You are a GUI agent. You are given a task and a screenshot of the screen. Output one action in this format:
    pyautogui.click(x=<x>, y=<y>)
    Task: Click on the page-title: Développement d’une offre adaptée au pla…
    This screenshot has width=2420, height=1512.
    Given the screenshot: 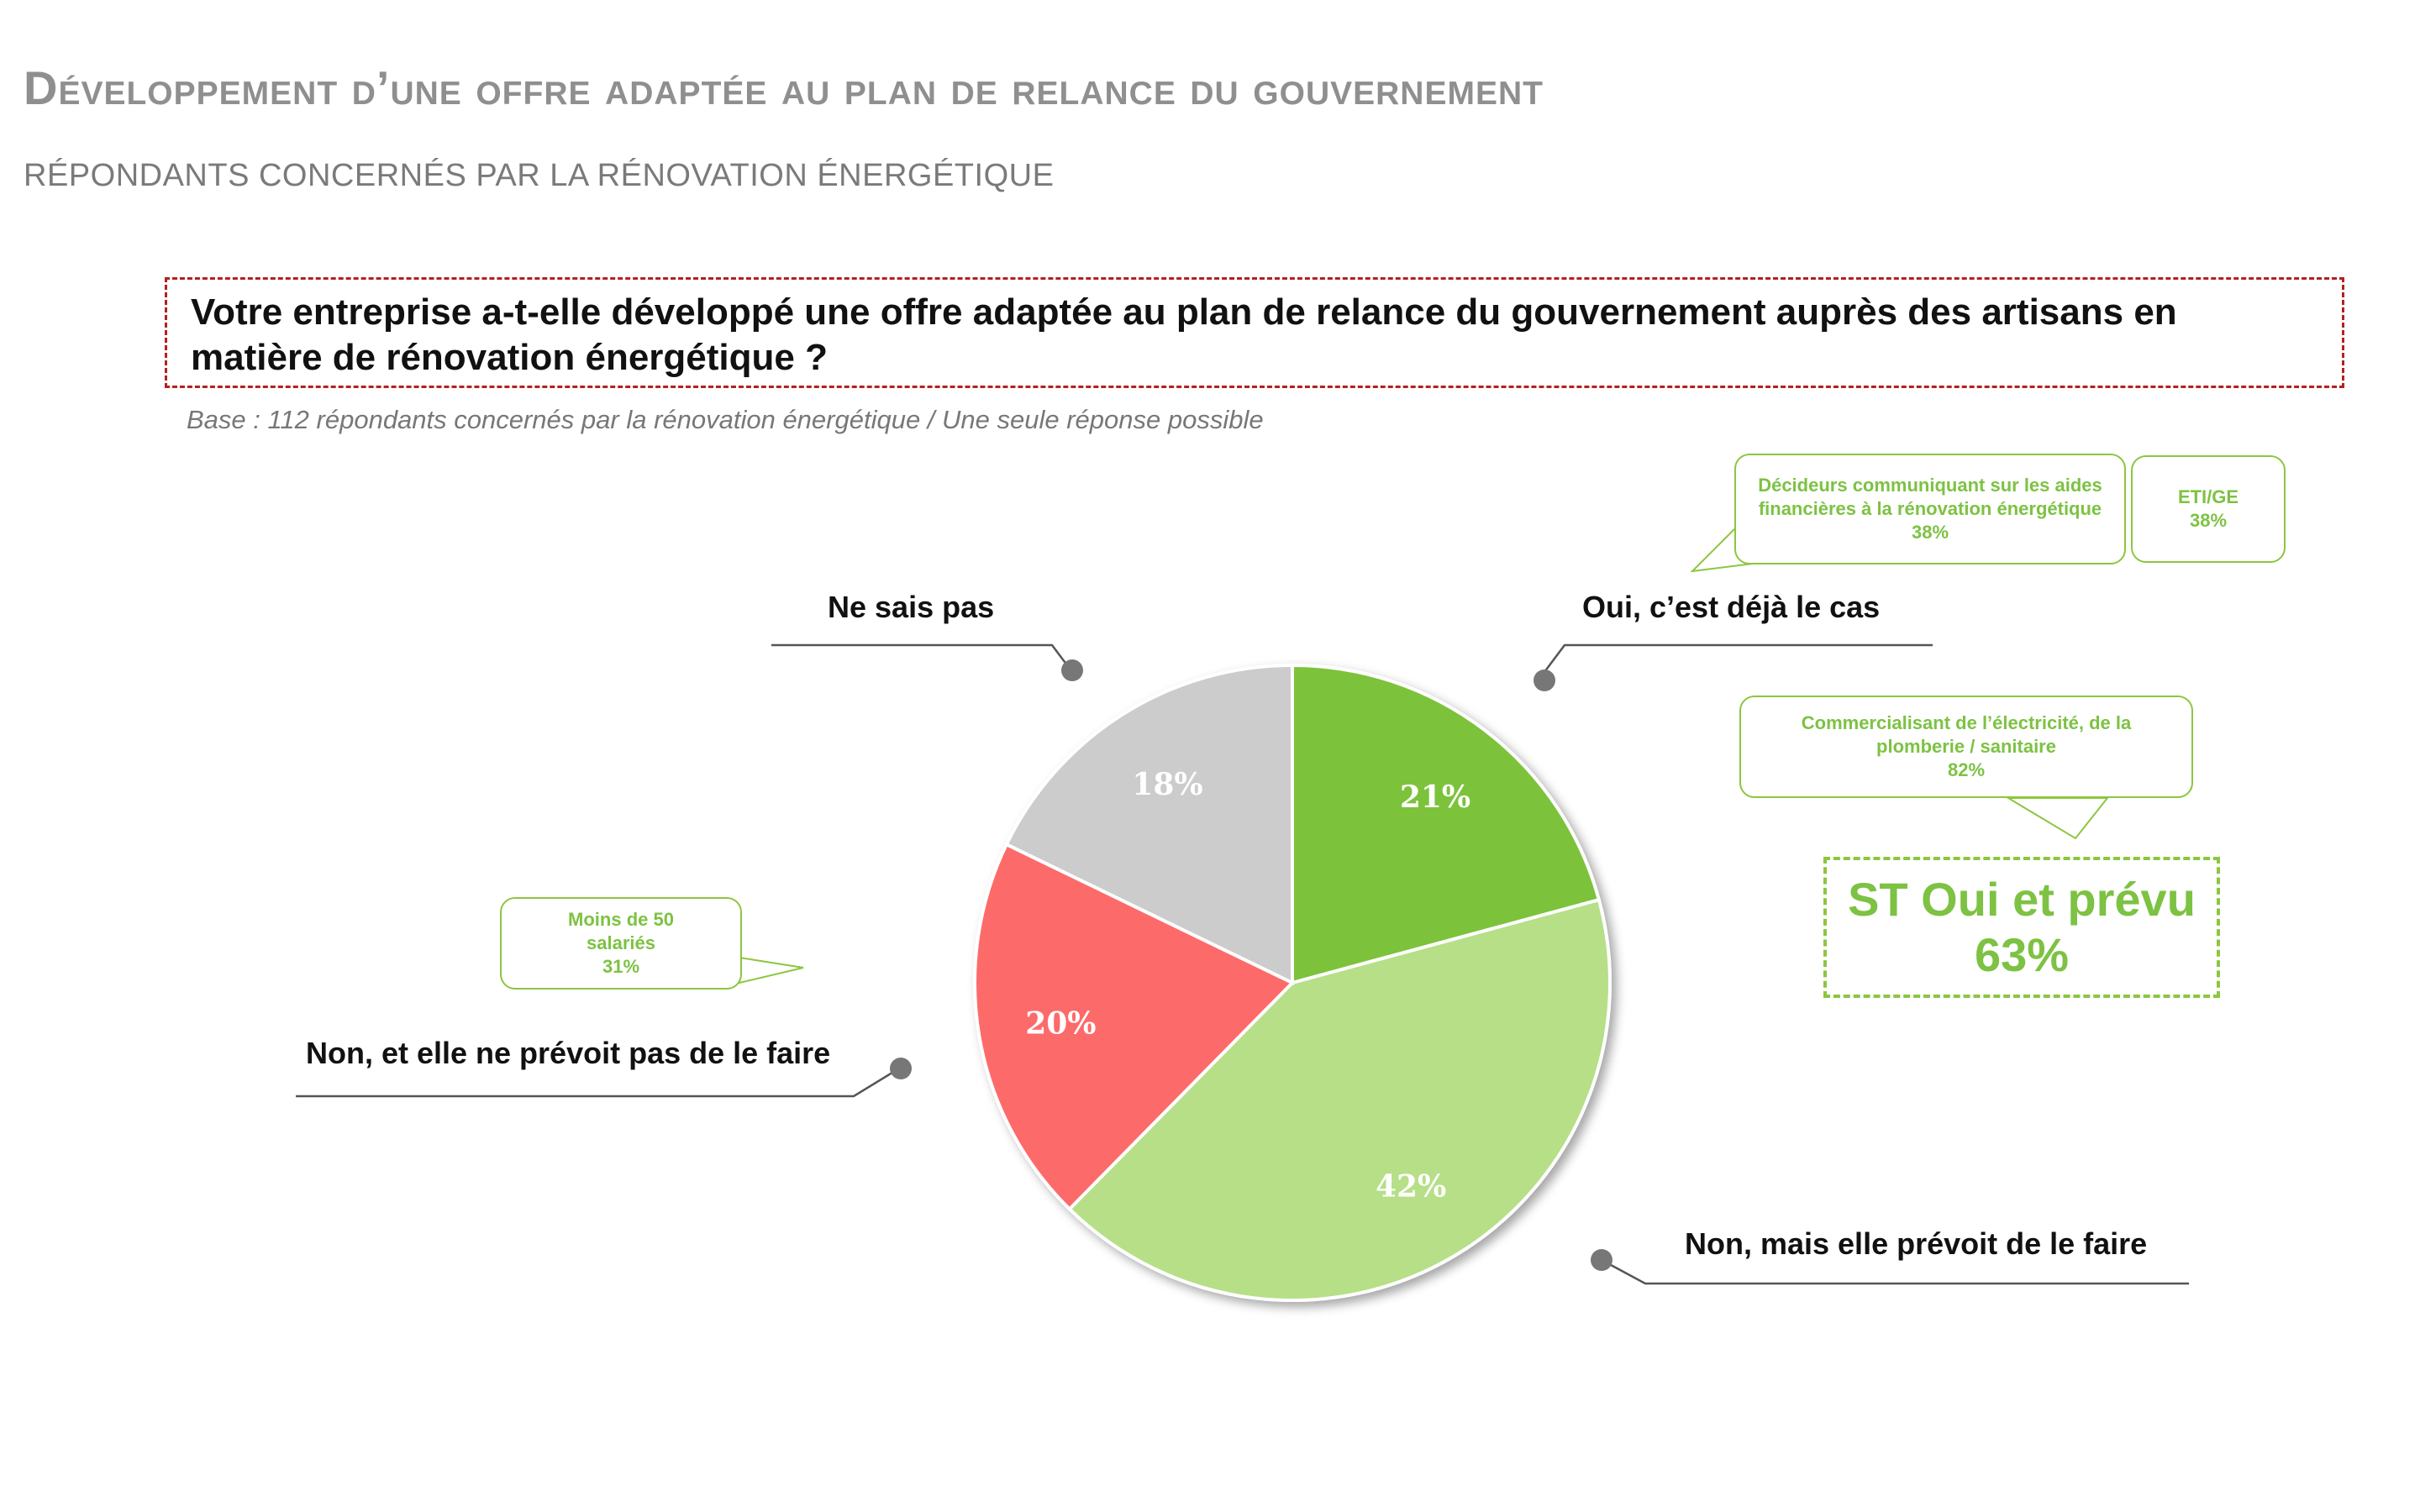 What is the action you would take?
    pyautogui.click(x=784, y=87)
    